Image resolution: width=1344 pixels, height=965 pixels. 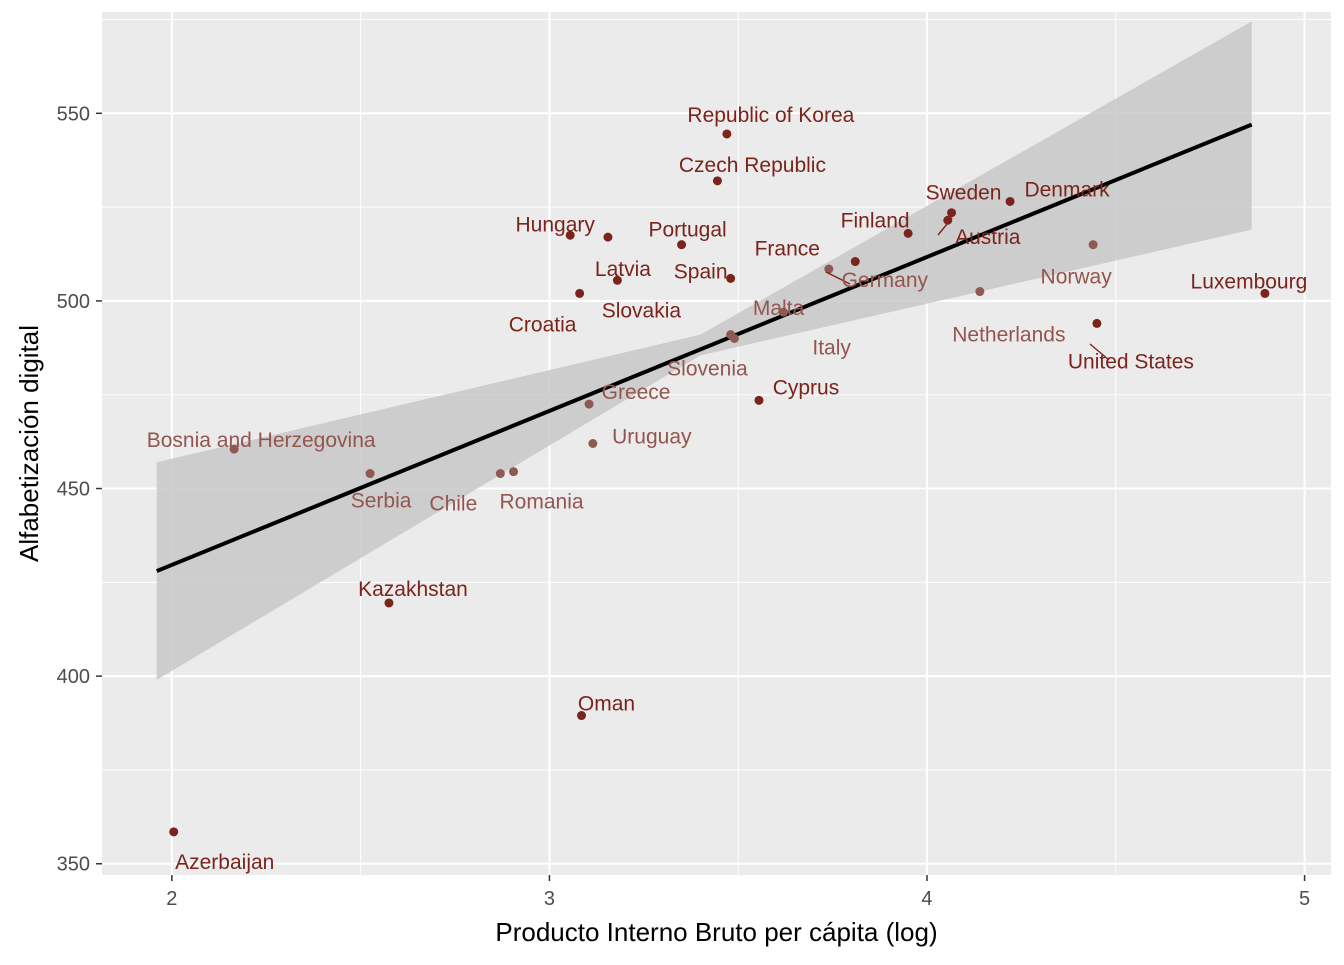 I want to click on point-label: Bosnia and Herzegovina, so click(x=261, y=440).